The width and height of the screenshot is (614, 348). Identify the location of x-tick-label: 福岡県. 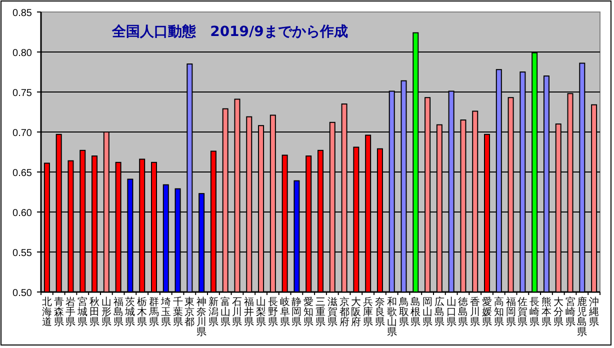
(511, 312).